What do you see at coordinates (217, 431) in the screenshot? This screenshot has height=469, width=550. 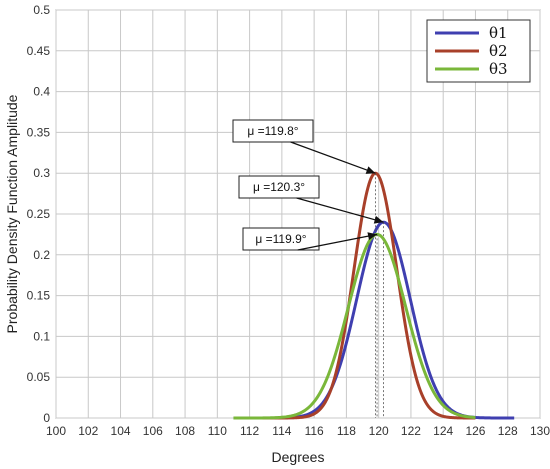 I see `x-tick-label: 110` at bounding box center [217, 431].